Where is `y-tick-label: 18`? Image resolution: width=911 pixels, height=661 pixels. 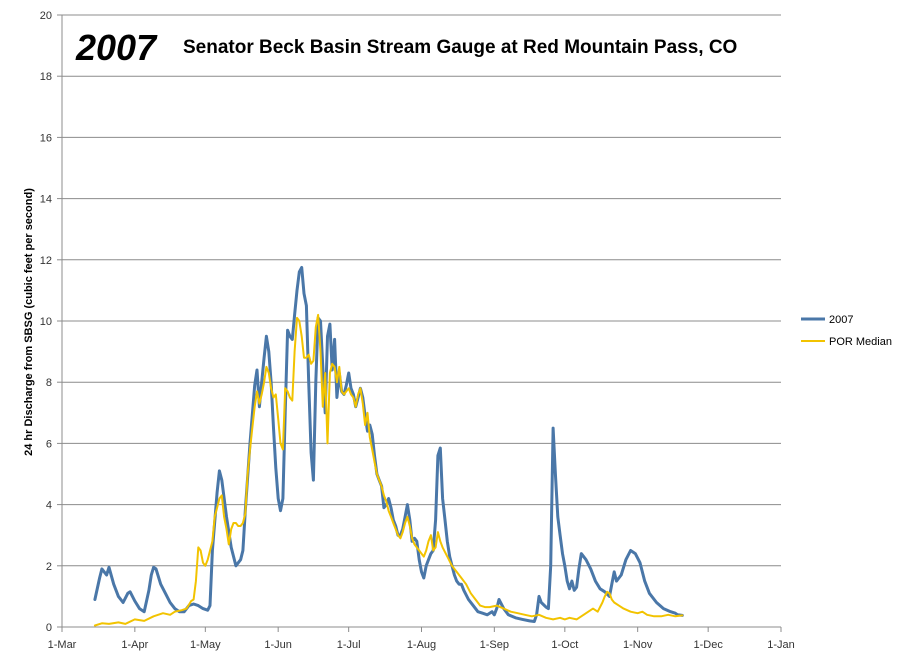
y-tick-label: 18 is located at coordinates (46, 77).